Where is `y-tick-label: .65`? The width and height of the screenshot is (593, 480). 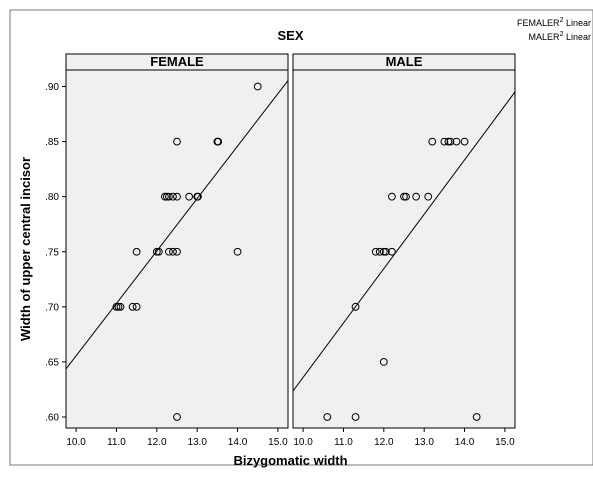 y-tick-label: .65 is located at coordinates (52, 362).